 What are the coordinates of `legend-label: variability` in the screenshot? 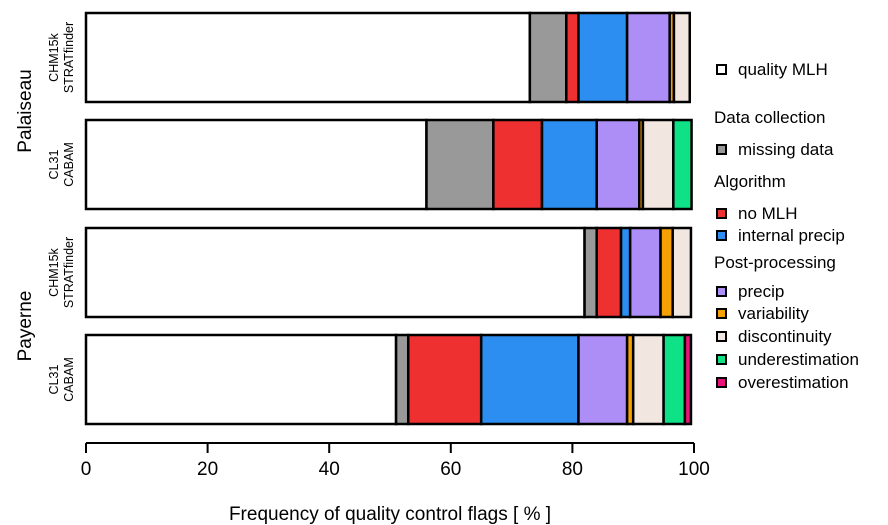 It's located at (773, 313).